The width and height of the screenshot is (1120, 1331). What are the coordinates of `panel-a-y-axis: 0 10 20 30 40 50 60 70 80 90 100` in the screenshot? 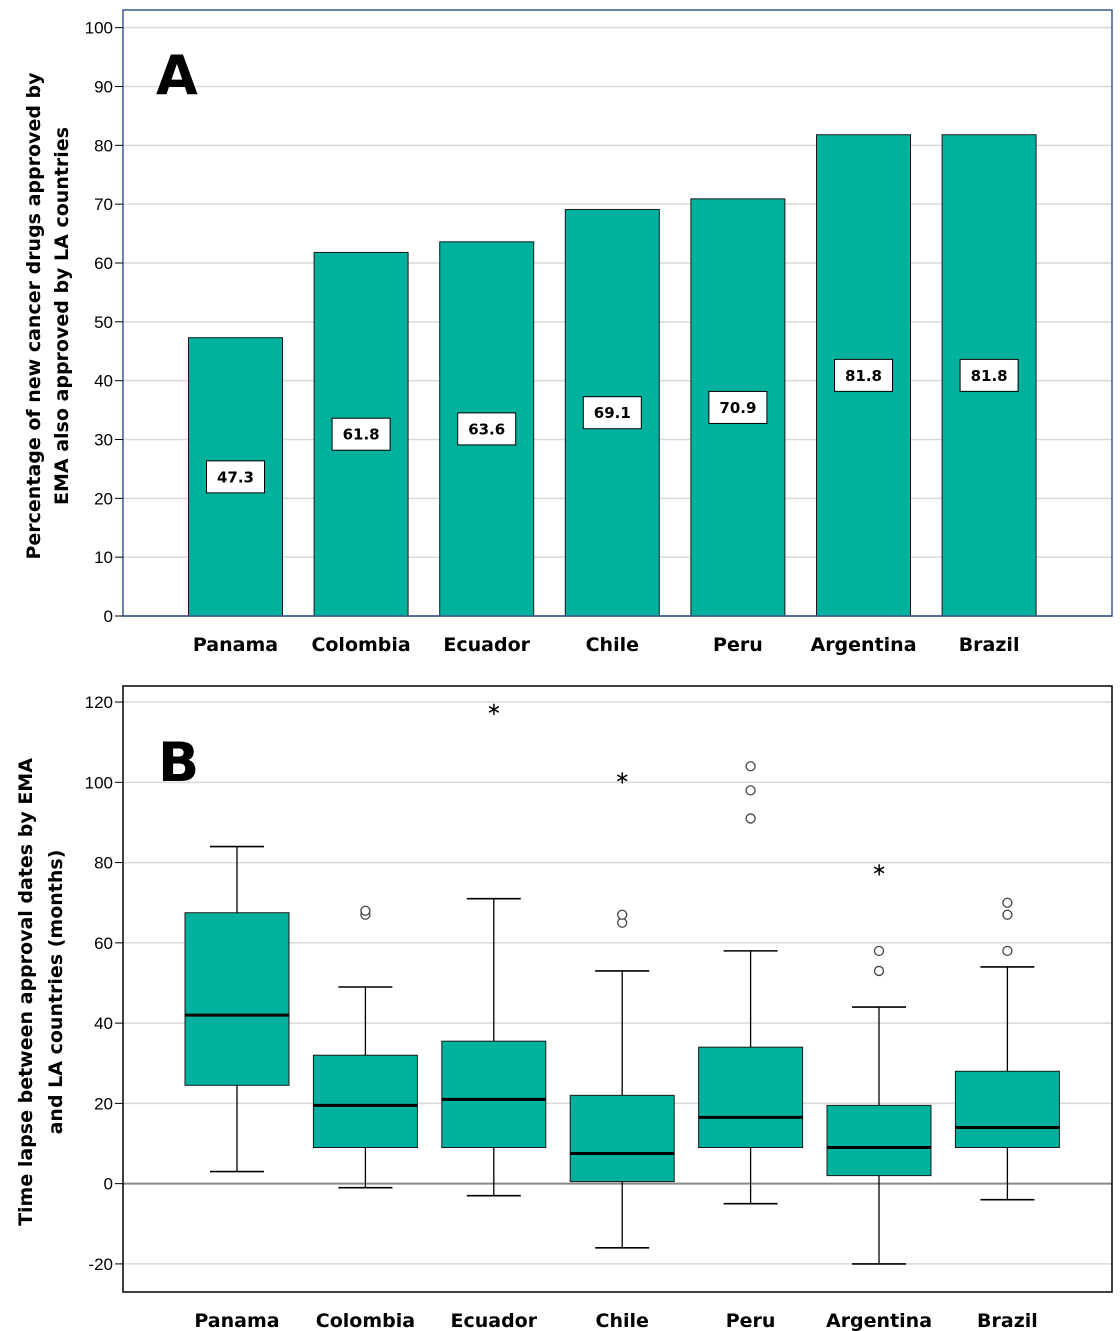 It's located at (104, 322).